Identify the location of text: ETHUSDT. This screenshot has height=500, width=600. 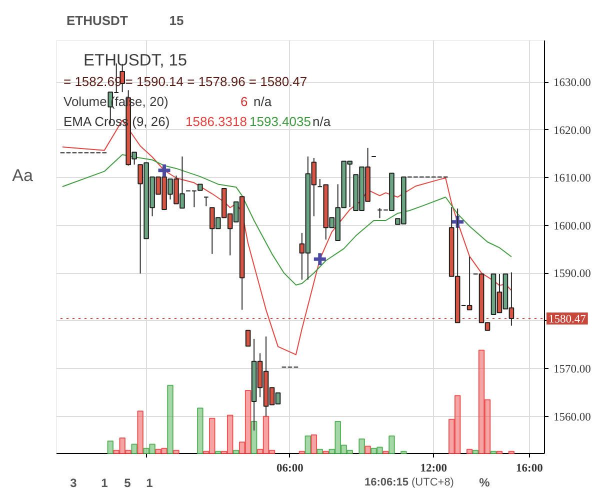
(97, 20).